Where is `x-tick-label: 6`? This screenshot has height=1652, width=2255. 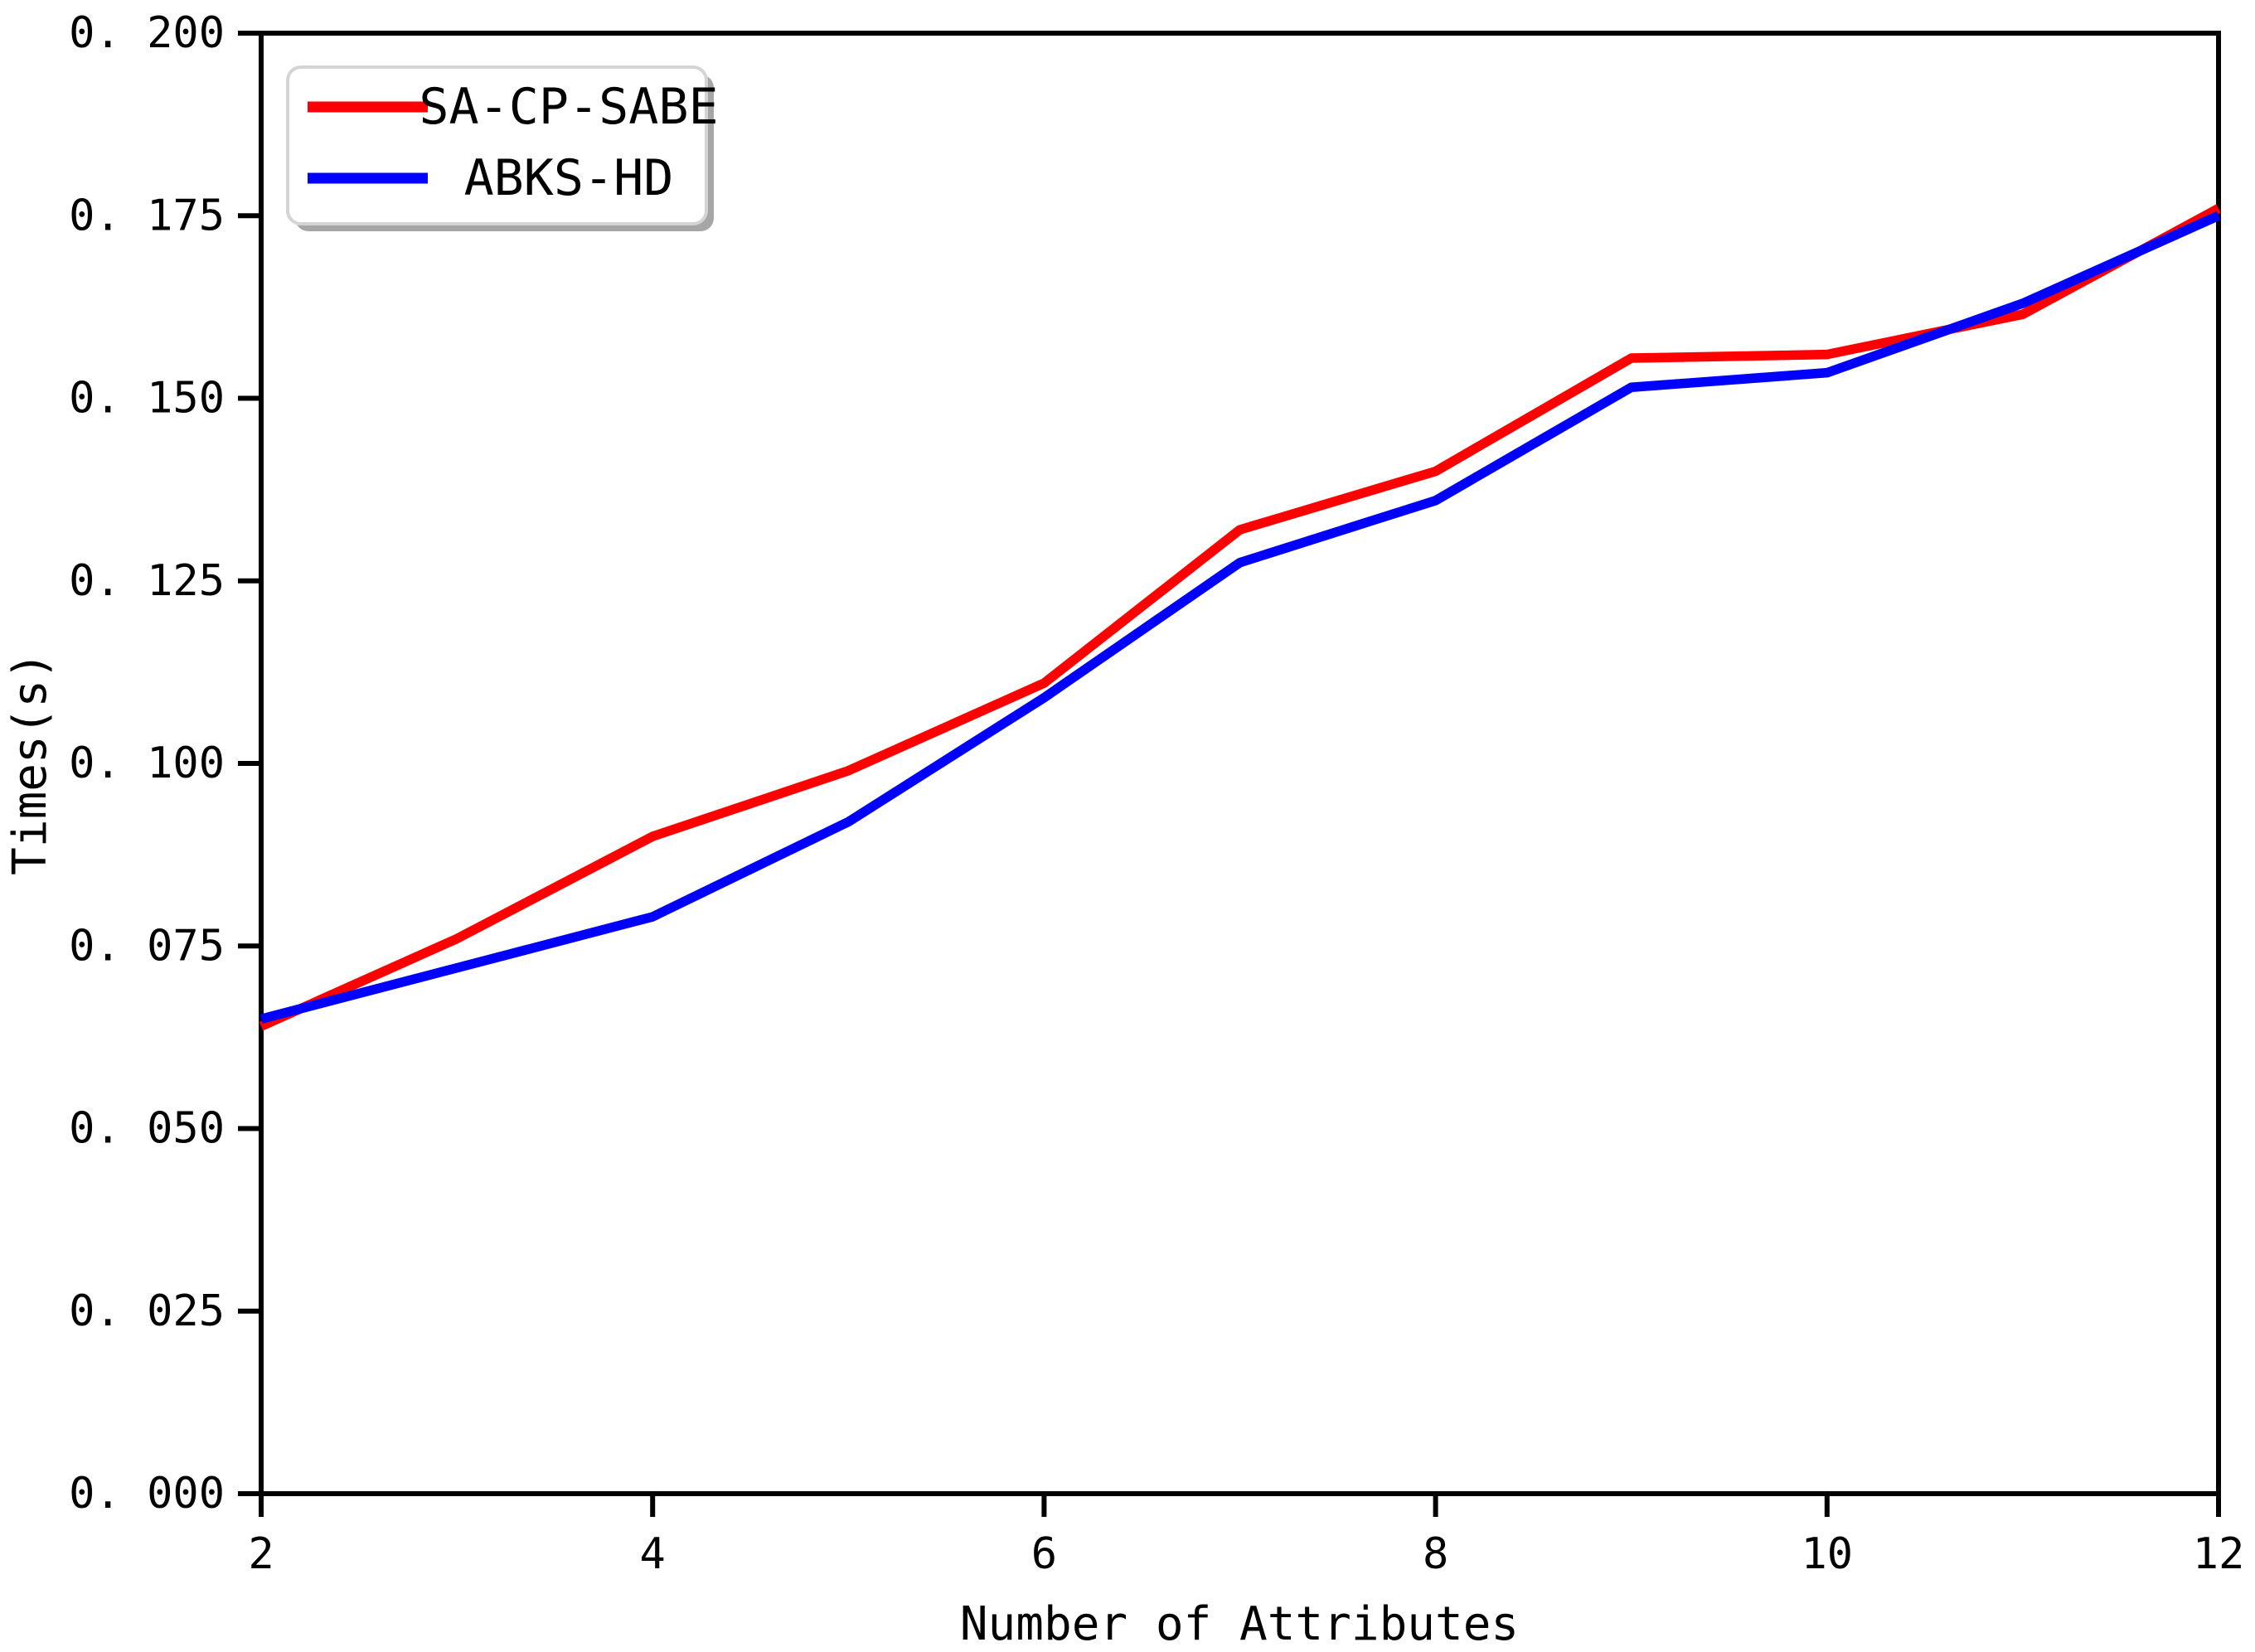 x-tick-label: 6 is located at coordinates (1044, 1554).